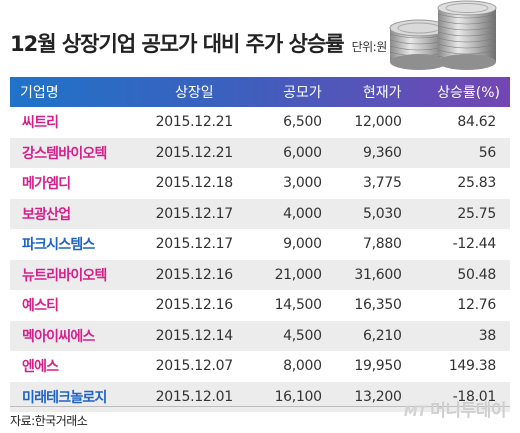 The image size is (520, 433). Describe the element at coordinates (194, 366) in the screenshot. I see `listing-date: 2015.12.07` at that location.